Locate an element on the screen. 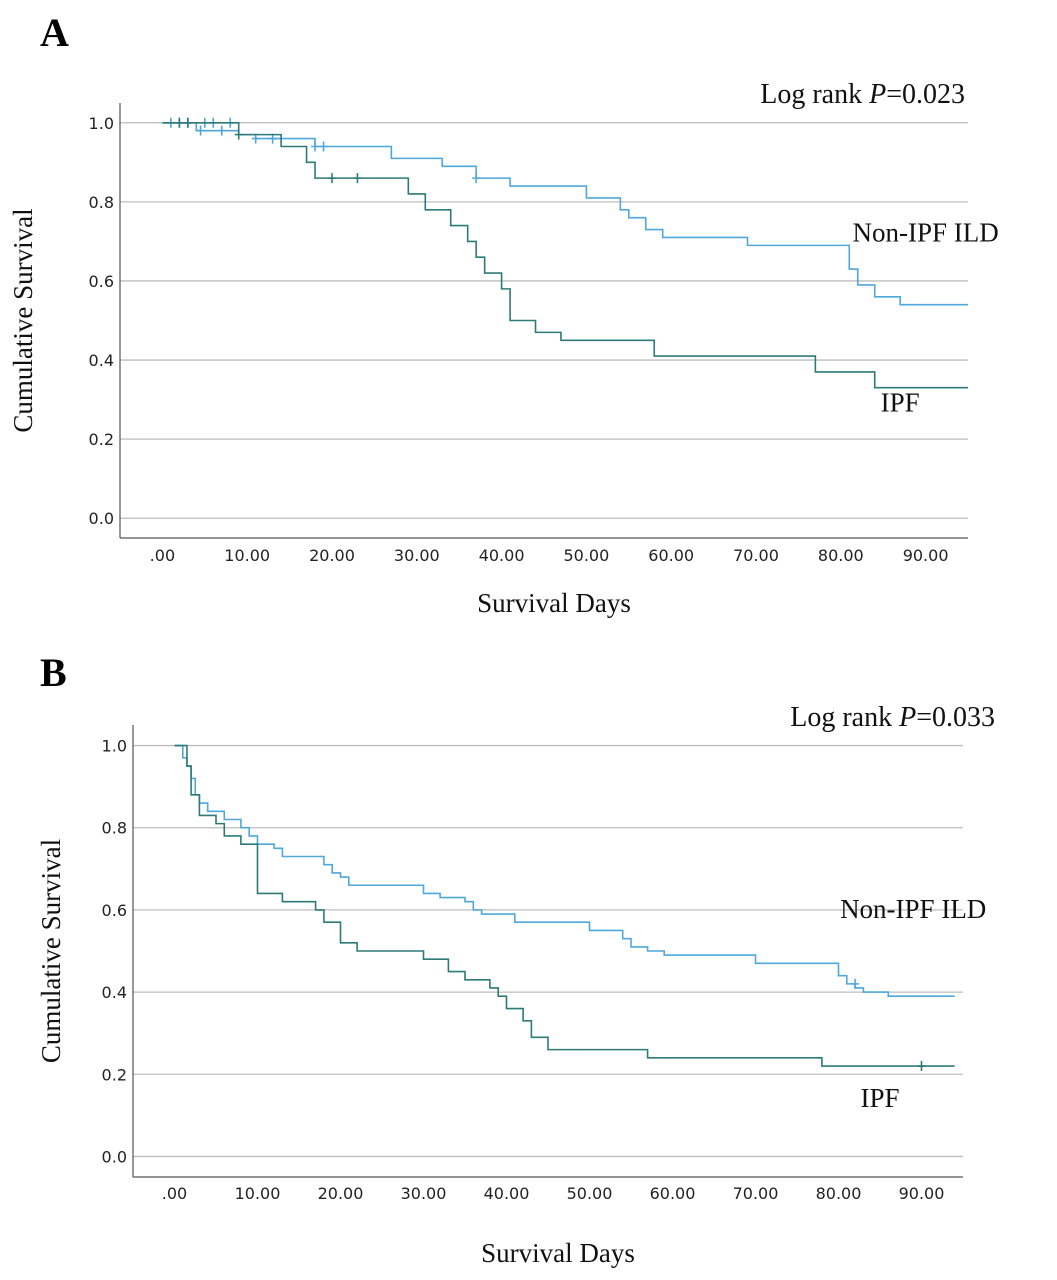 The image size is (1057, 1280). annotation-value: =0.033 is located at coordinates (955, 717).